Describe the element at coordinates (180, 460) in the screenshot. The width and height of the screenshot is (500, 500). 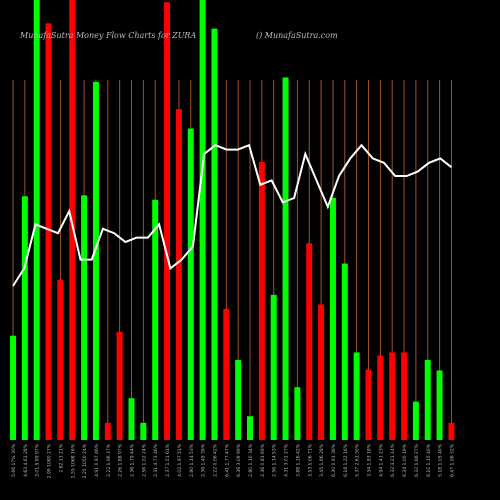
I see `x-tick-label: 4.02 1.97 51%` at that location.